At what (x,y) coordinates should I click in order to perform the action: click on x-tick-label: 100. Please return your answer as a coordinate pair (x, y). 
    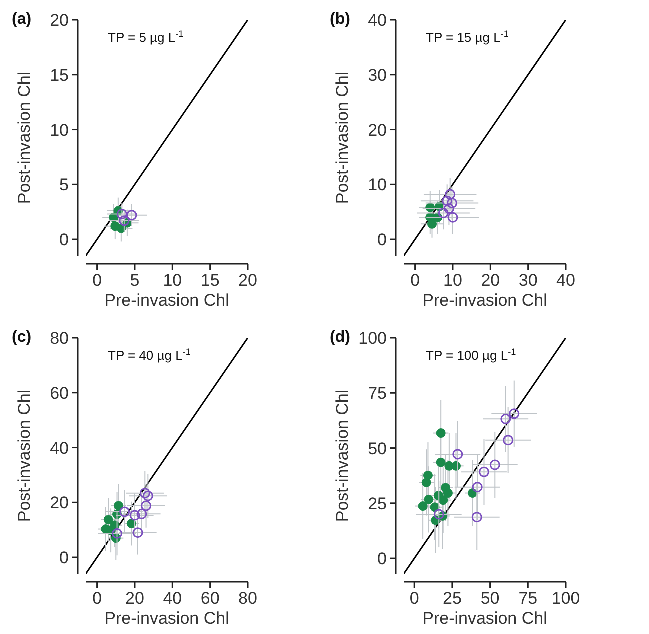
    Looking at the image, I should click on (566, 598).